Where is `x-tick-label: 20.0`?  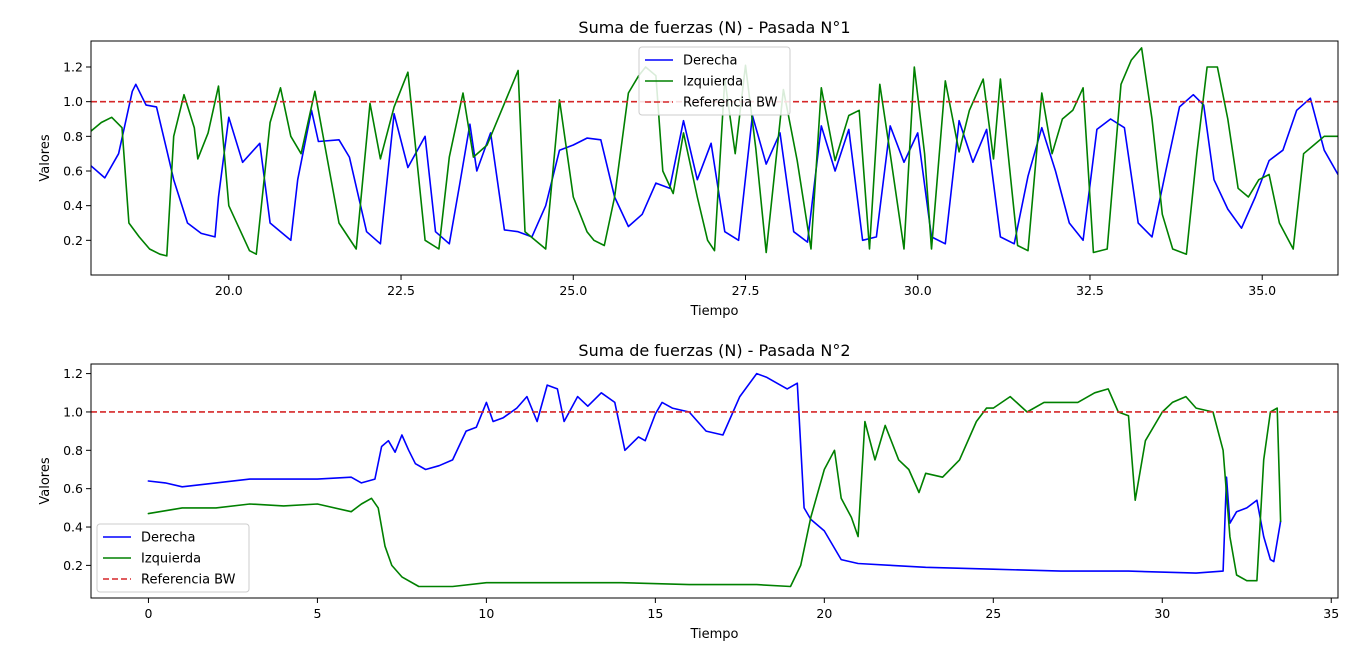
x-tick-label: 20.0 is located at coordinates (229, 290).